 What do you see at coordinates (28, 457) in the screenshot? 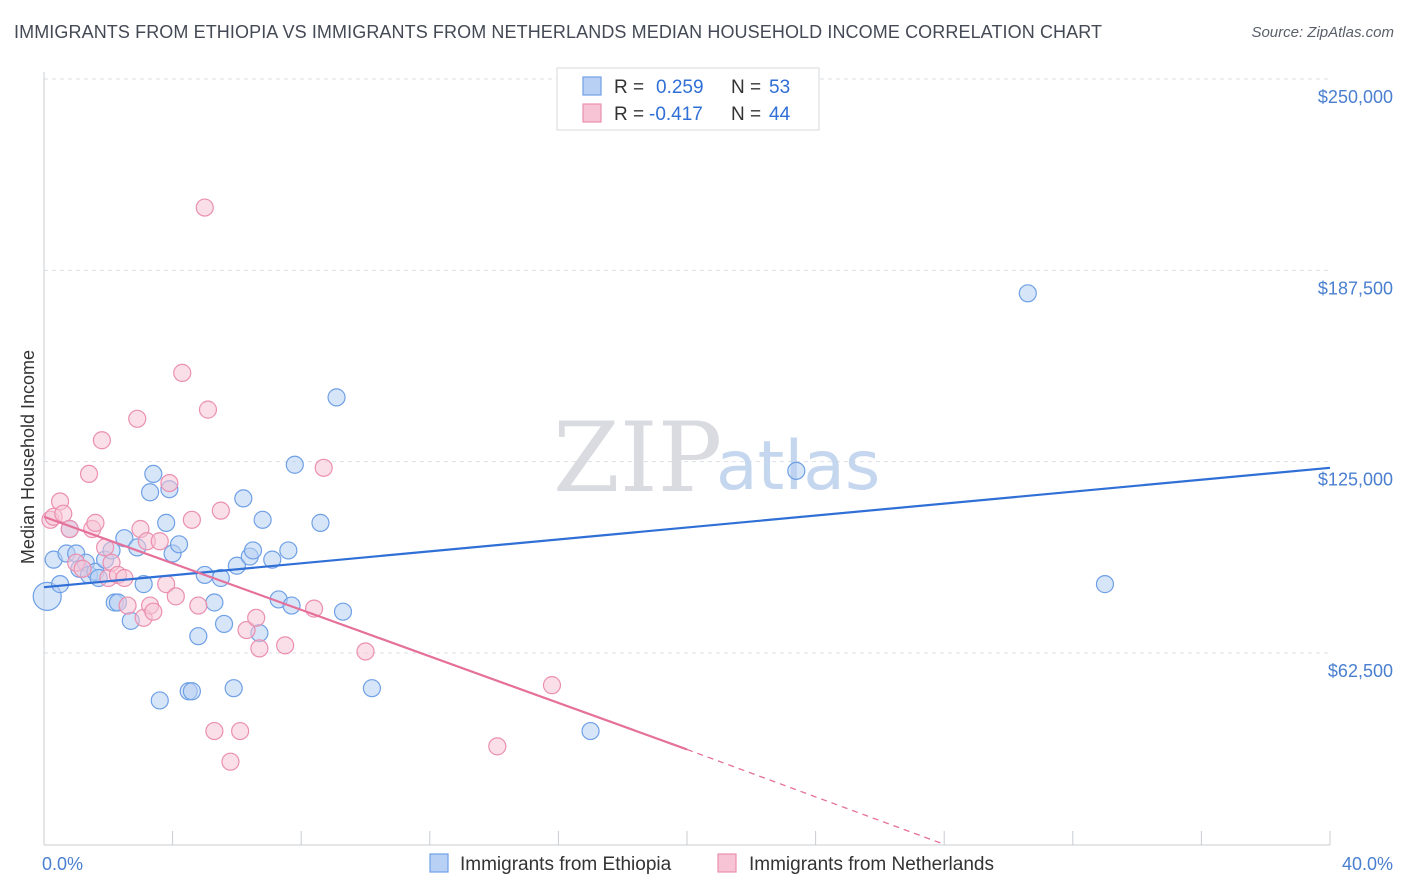
I see `y-axis-label: Median Household Income` at bounding box center [28, 457].